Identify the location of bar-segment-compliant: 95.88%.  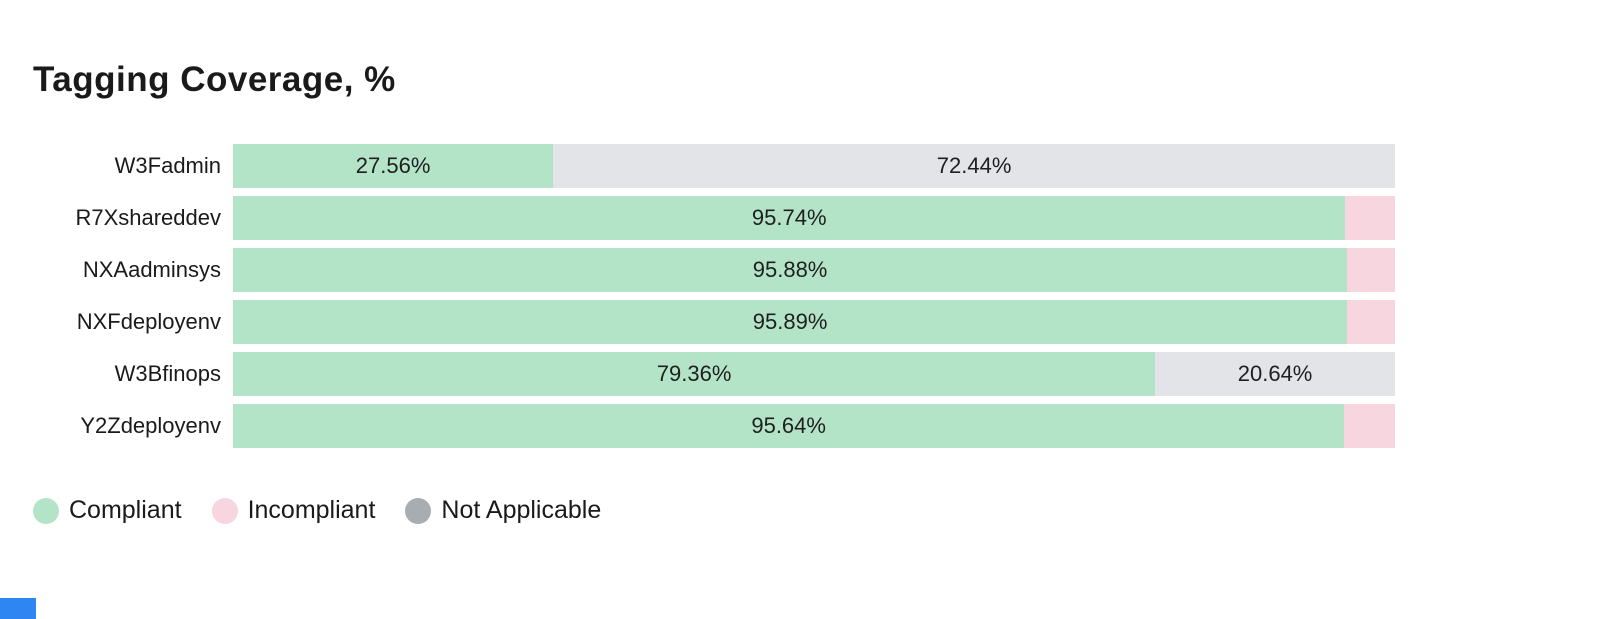
(790, 270).